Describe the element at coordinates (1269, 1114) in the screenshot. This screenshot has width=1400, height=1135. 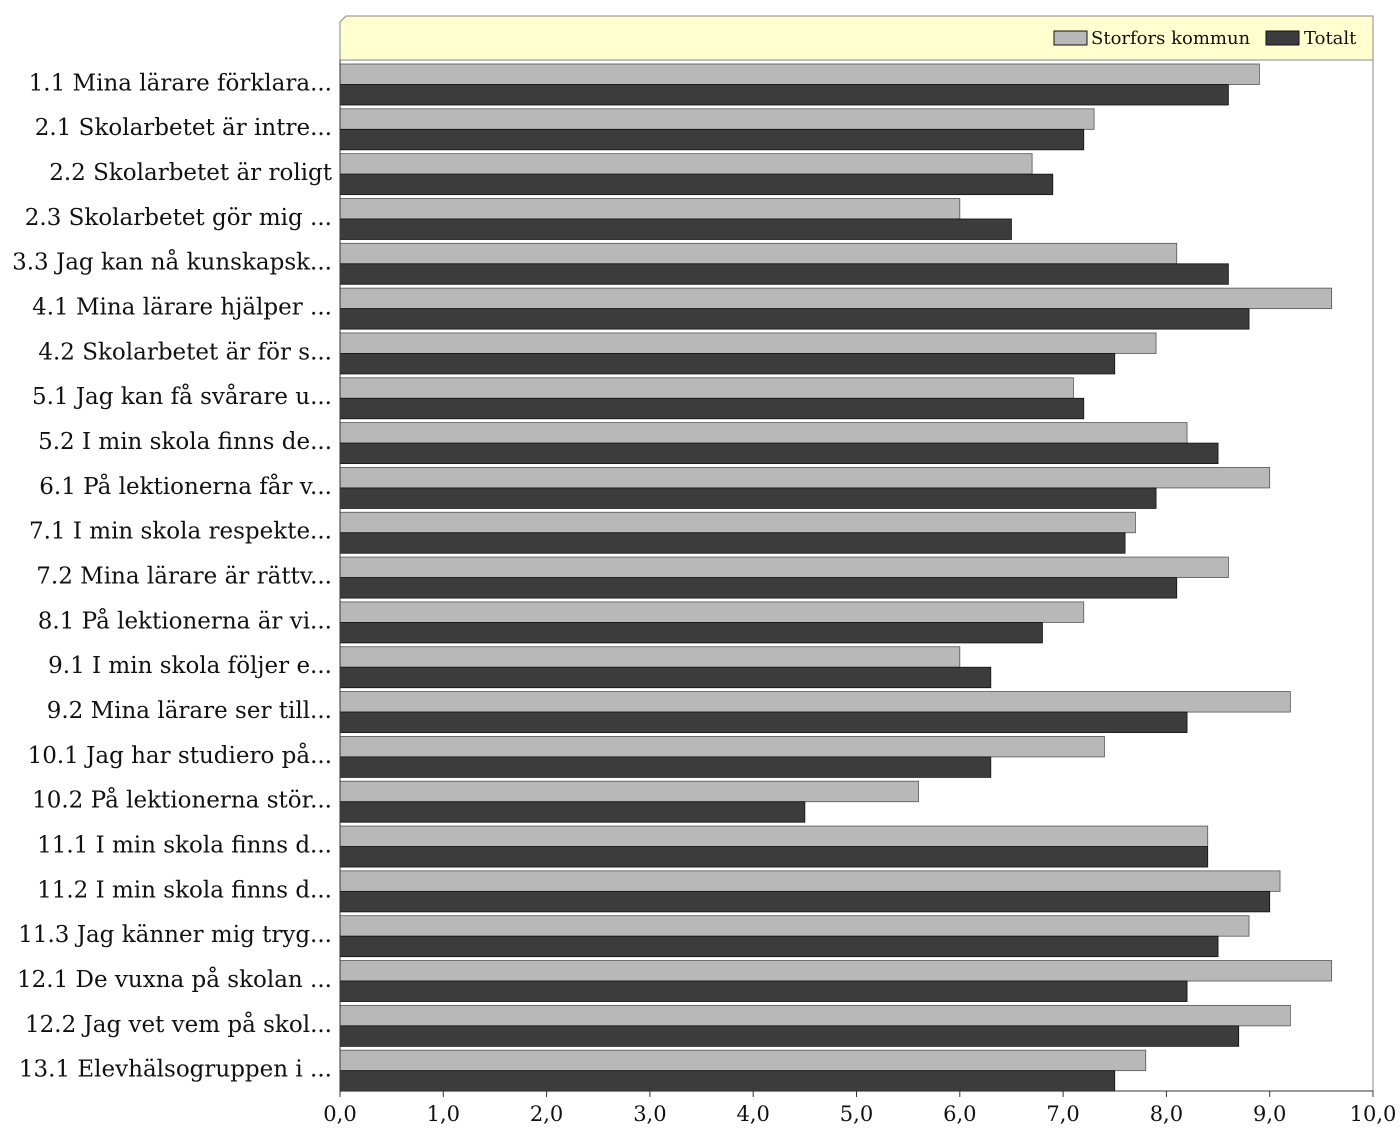
I see `x-tick-label: 9,0` at that location.